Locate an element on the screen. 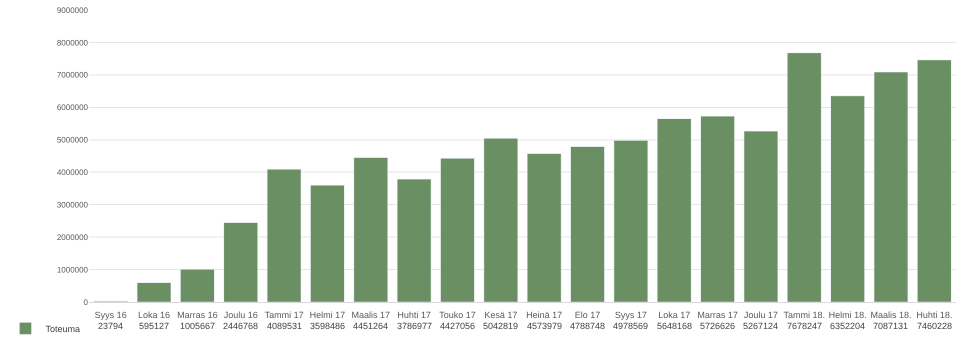 The image size is (961, 348). data-label: 4427056 is located at coordinates (458, 326).